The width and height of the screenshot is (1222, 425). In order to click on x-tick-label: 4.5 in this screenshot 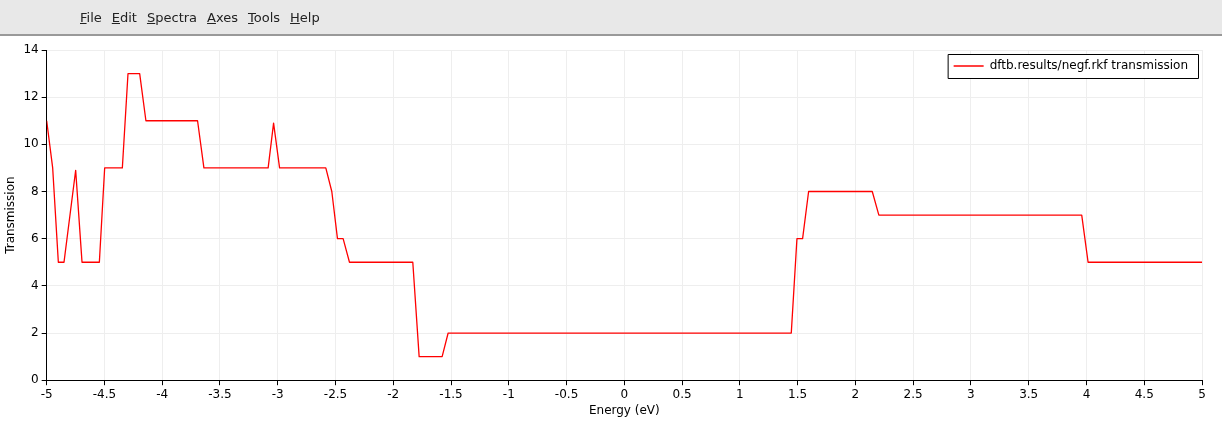, I will do `click(1144, 393)`.